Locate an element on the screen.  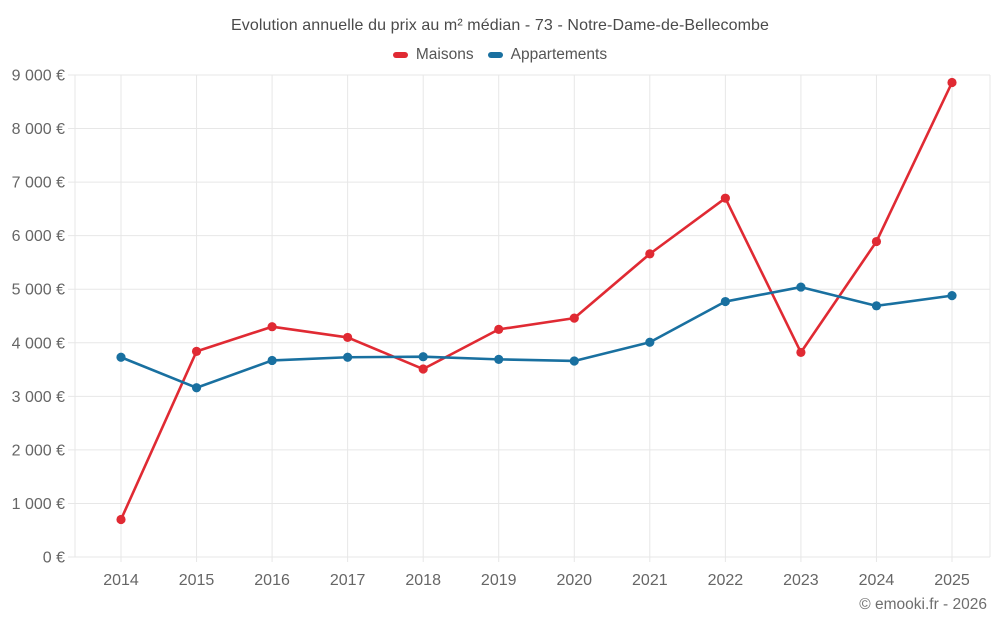
appartements-point-2024 is located at coordinates (876, 306).